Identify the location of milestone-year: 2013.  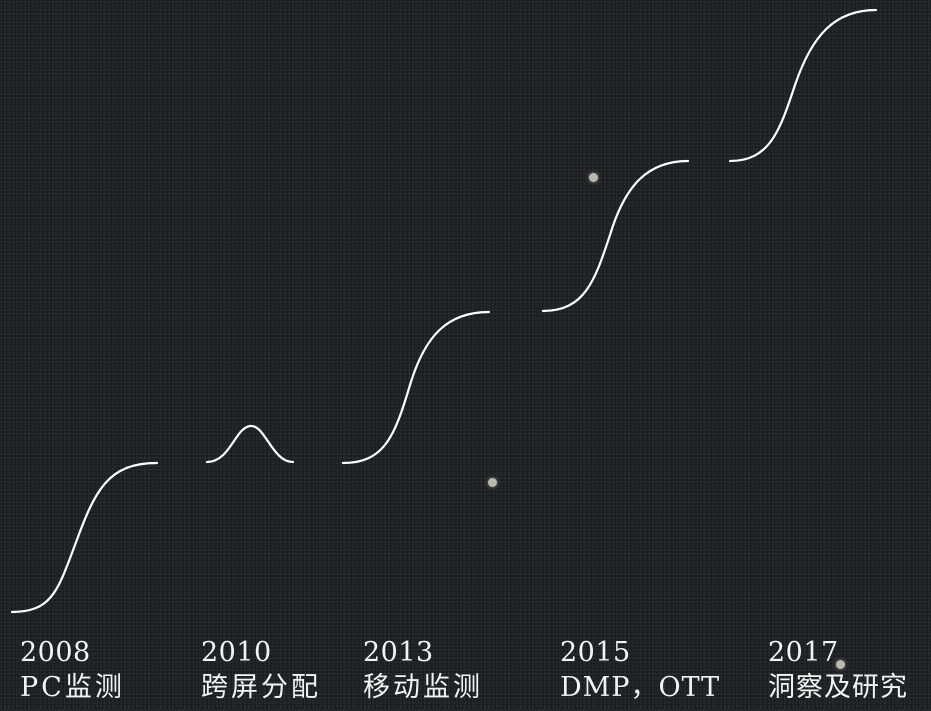
(398, 652).